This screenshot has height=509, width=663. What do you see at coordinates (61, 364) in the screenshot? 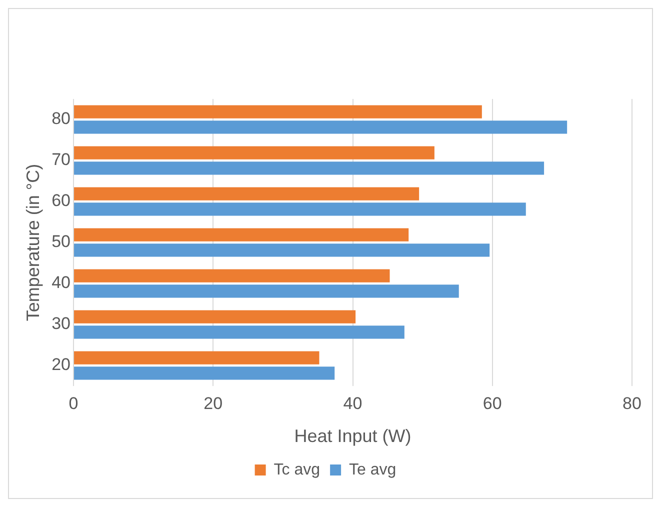
I see `y-tick-label: 20` at bounding box center [61, 364].